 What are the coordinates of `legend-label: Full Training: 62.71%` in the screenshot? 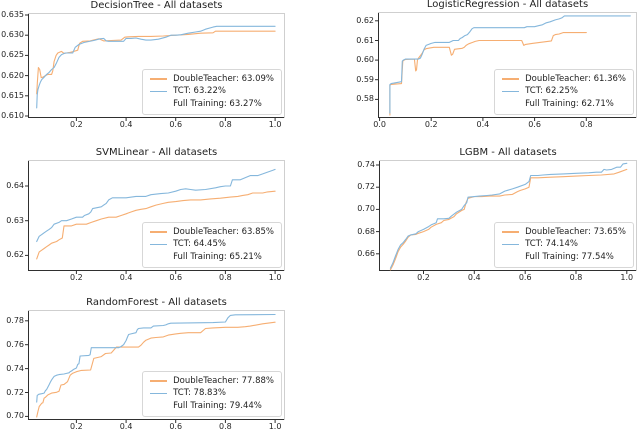 It's located at (569, 103).